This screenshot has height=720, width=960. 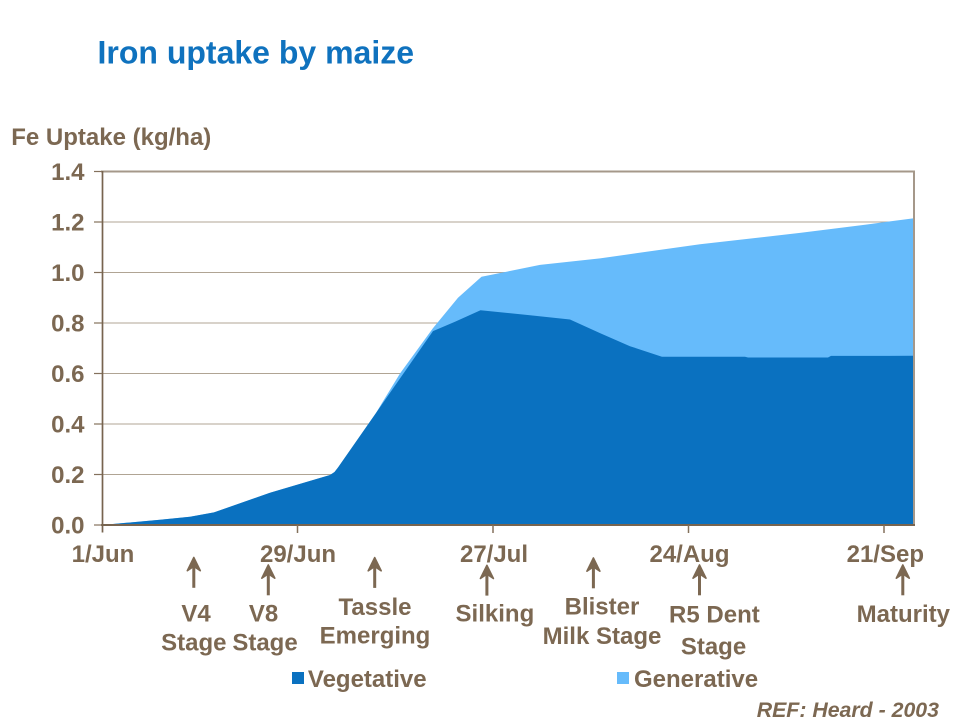 I want to click on svg-text: V8, so click(x=263, y=614).